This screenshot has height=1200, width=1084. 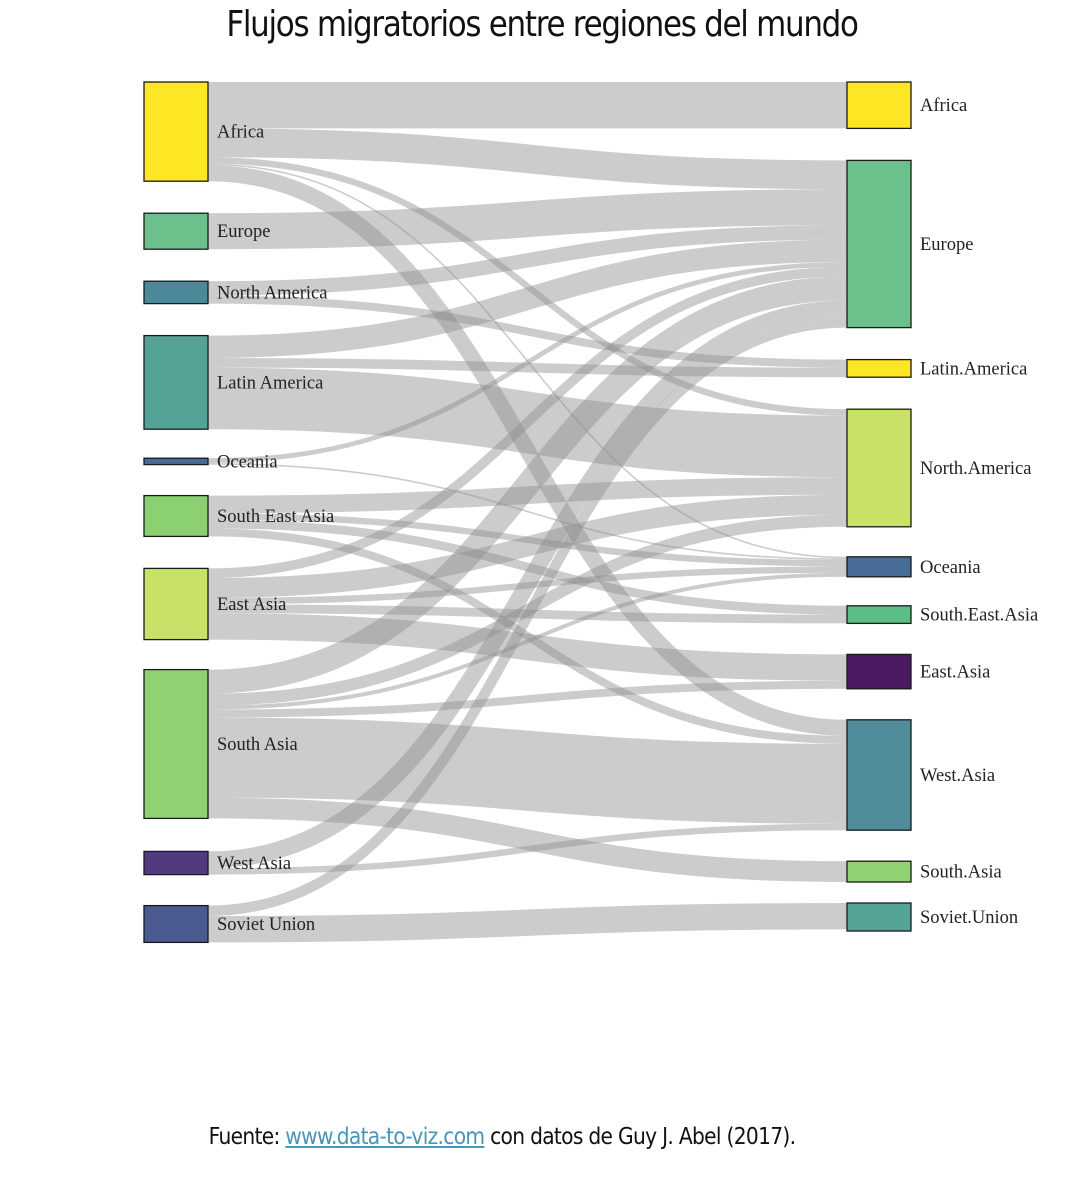 I want to click on source-node-south-asia, so click(x=176, y=744).